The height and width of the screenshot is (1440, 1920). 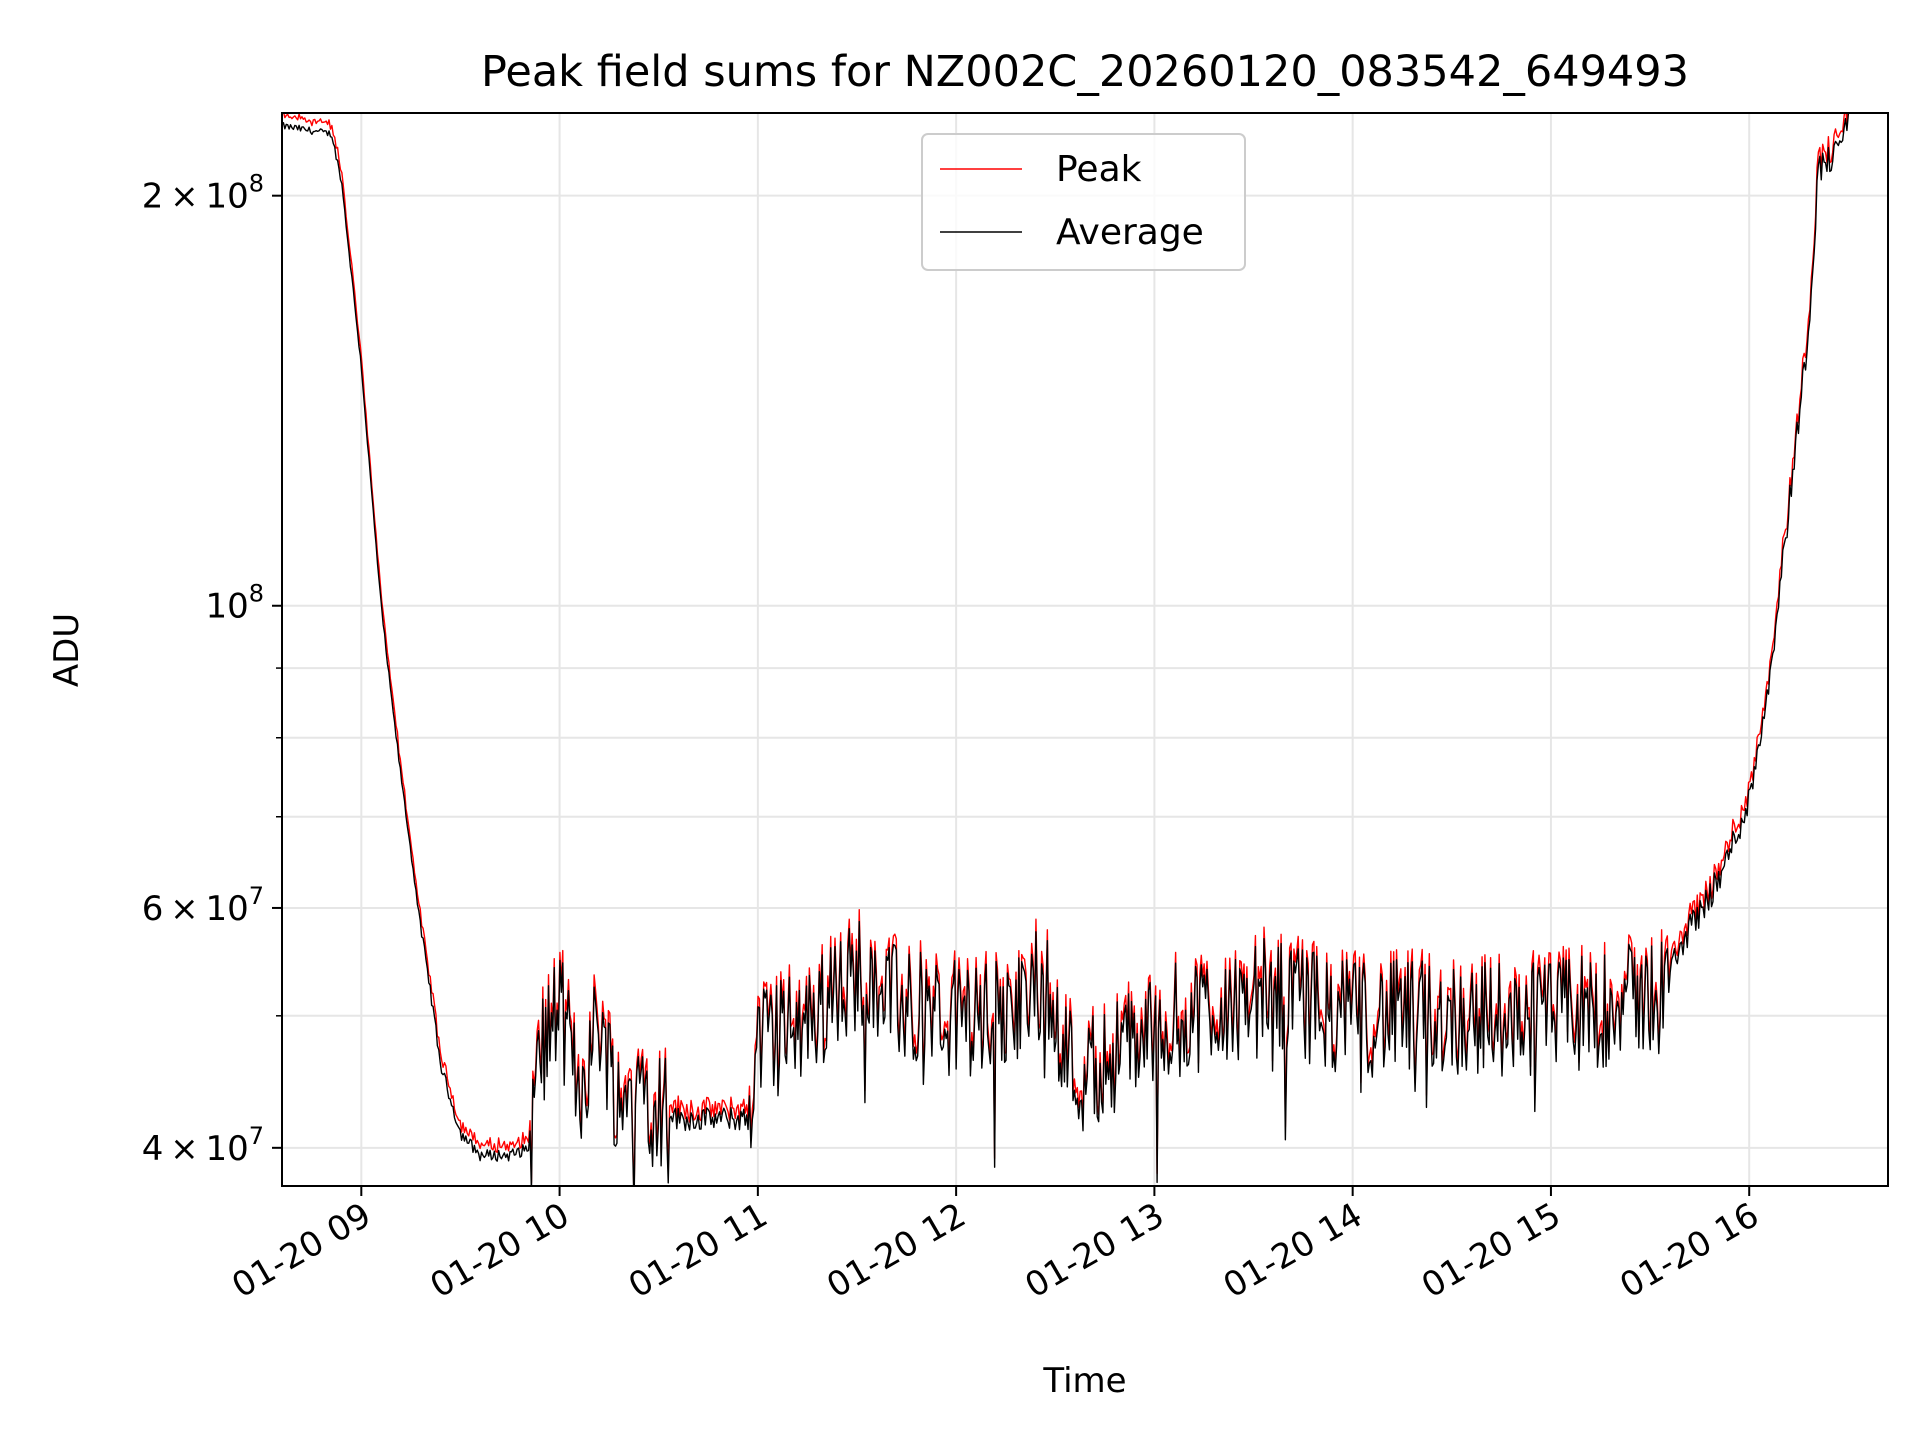 I want to click on legend: Peak Average, so click(x=1083, y=202).